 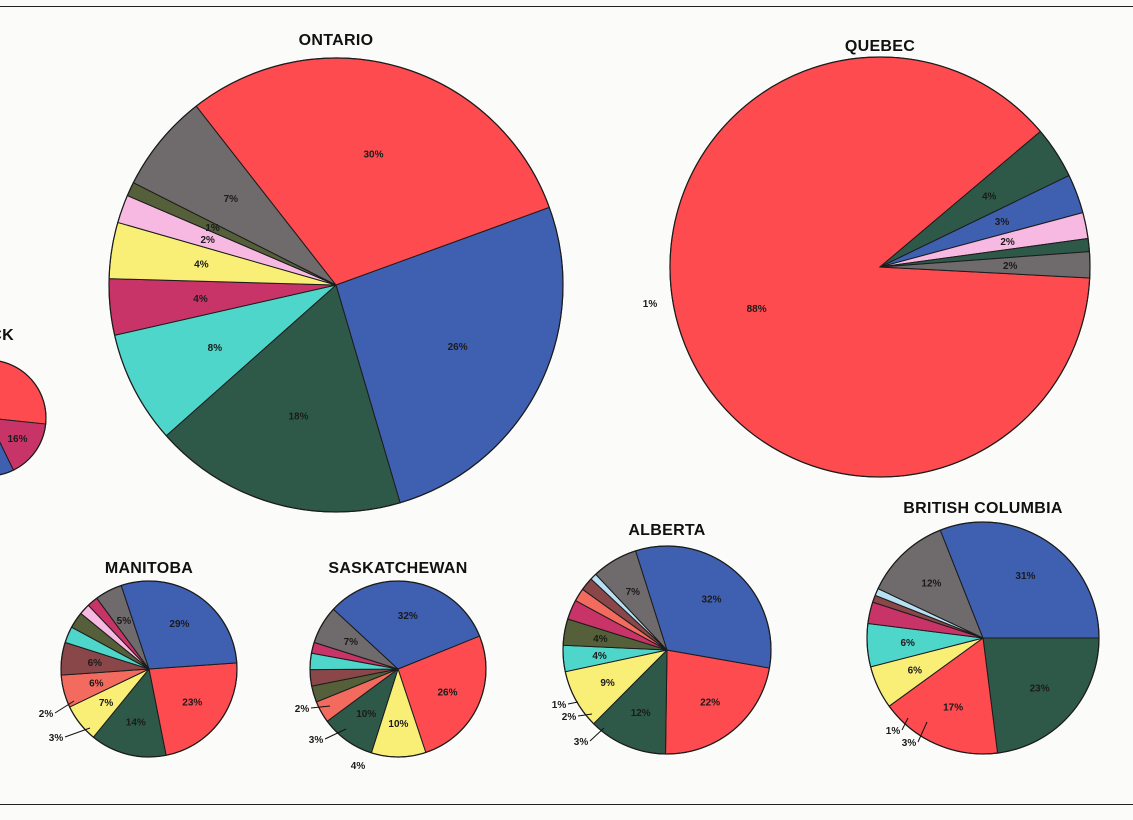 I want to click on pie-british-columbia: BRITISH COLUMBIA 23% 17% 6% 6% 3%1% 12% 31%, so click(x=983, y=627).